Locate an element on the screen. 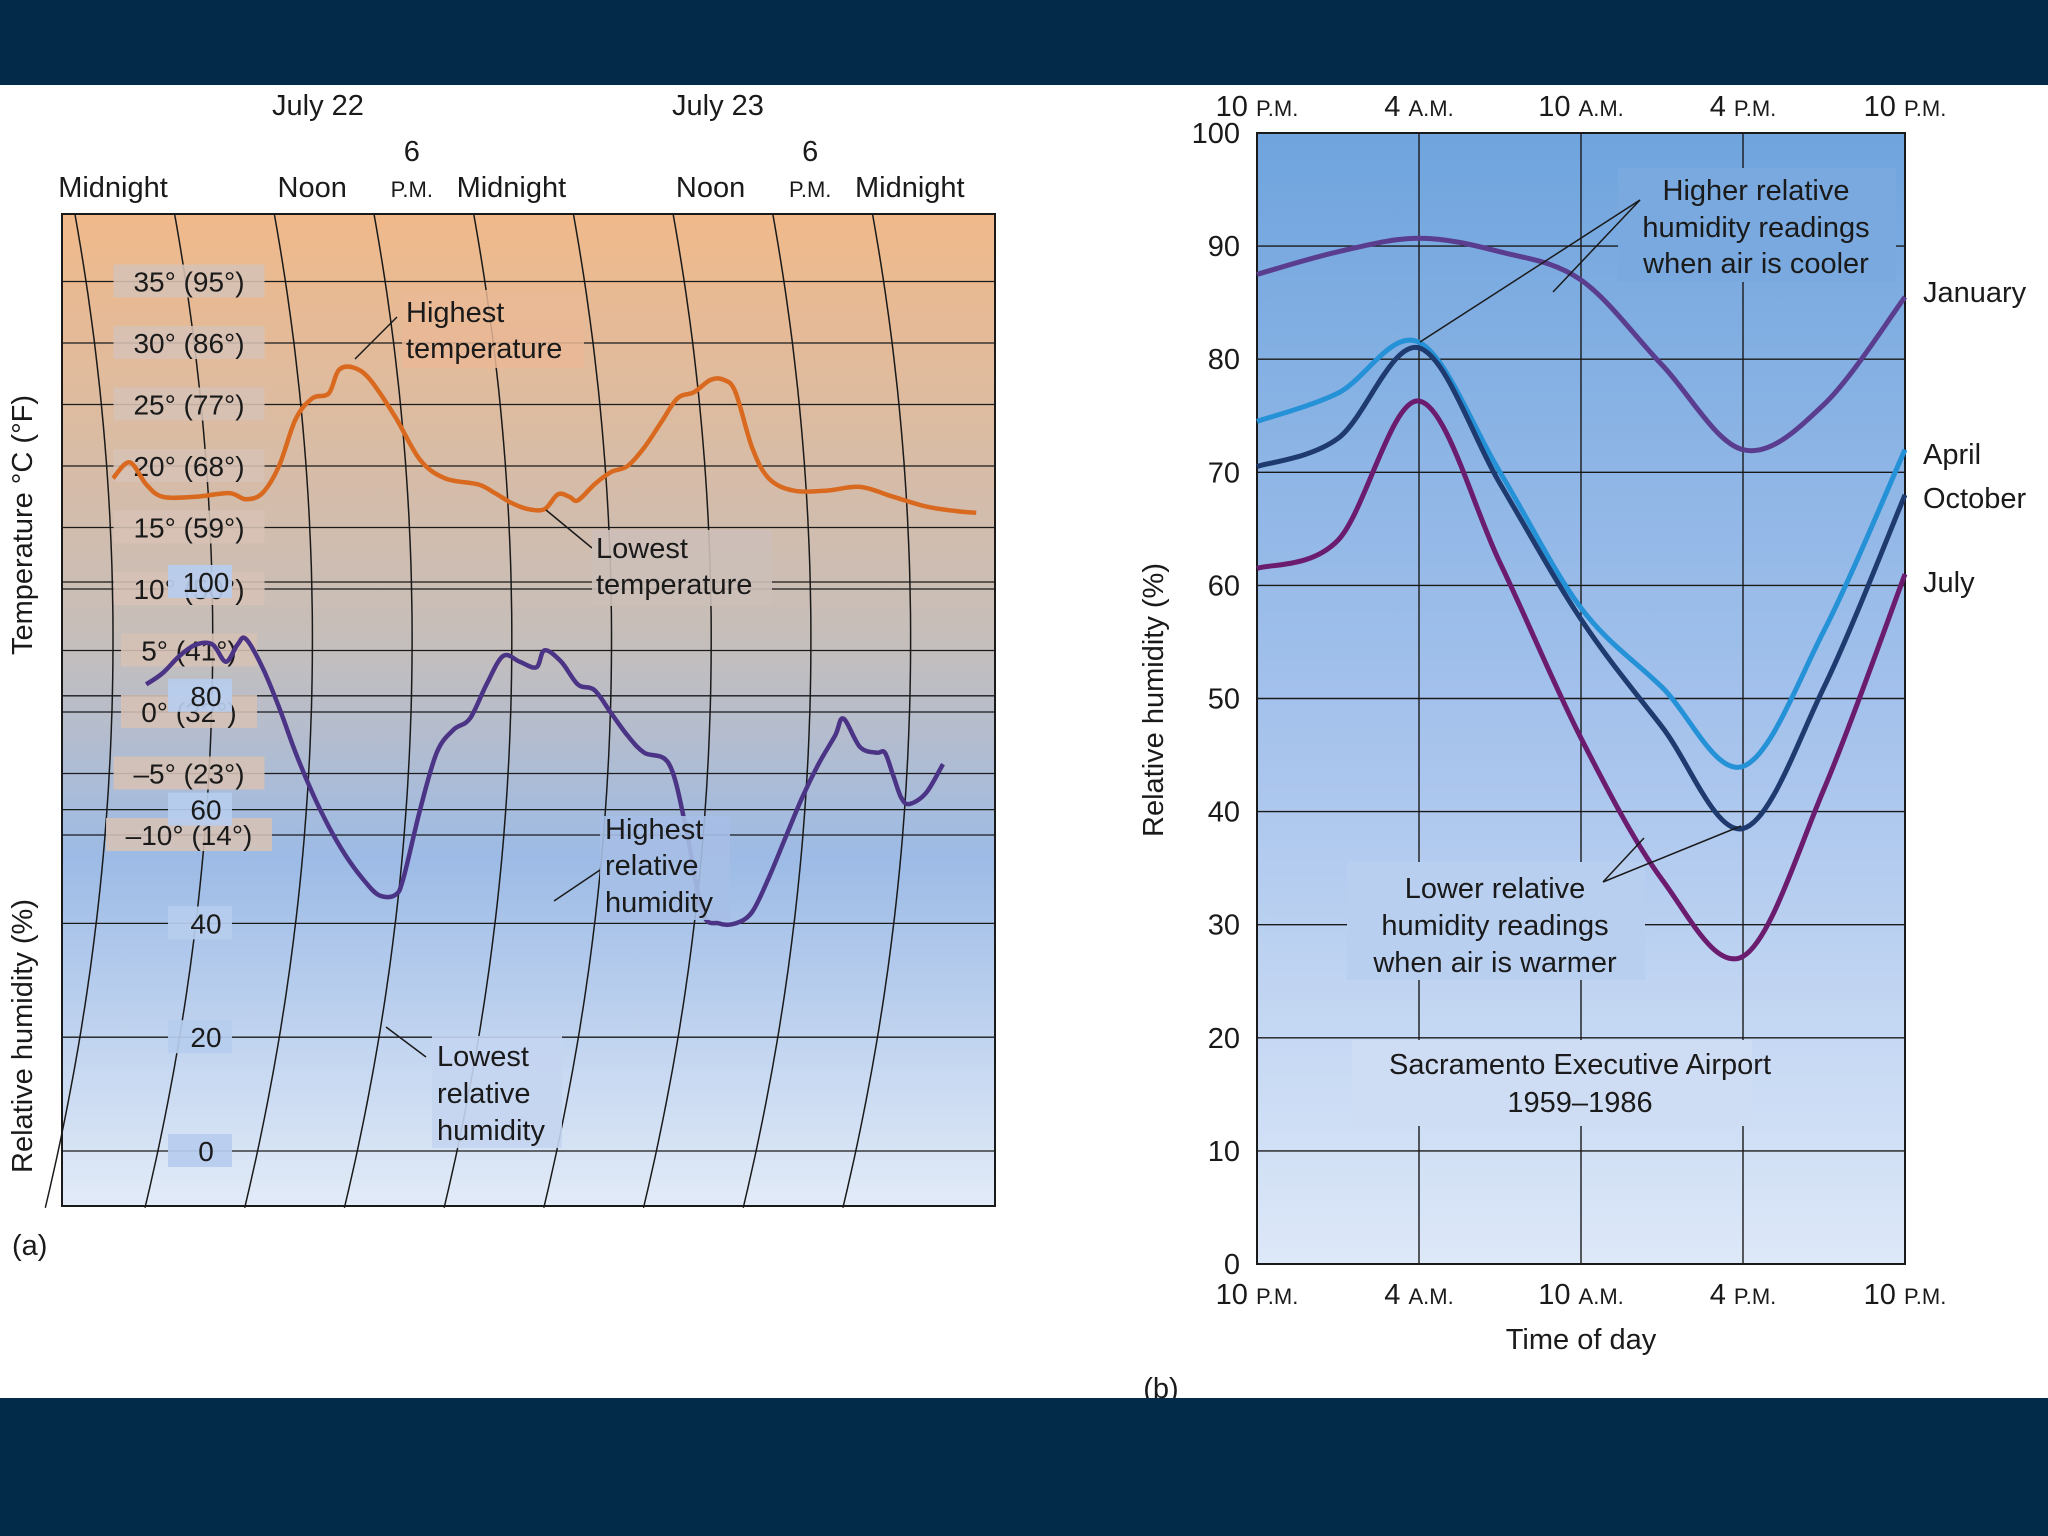 The image size is (2048, 1536). annotation-text: Lower relative is located at coordinates (1495, 889).